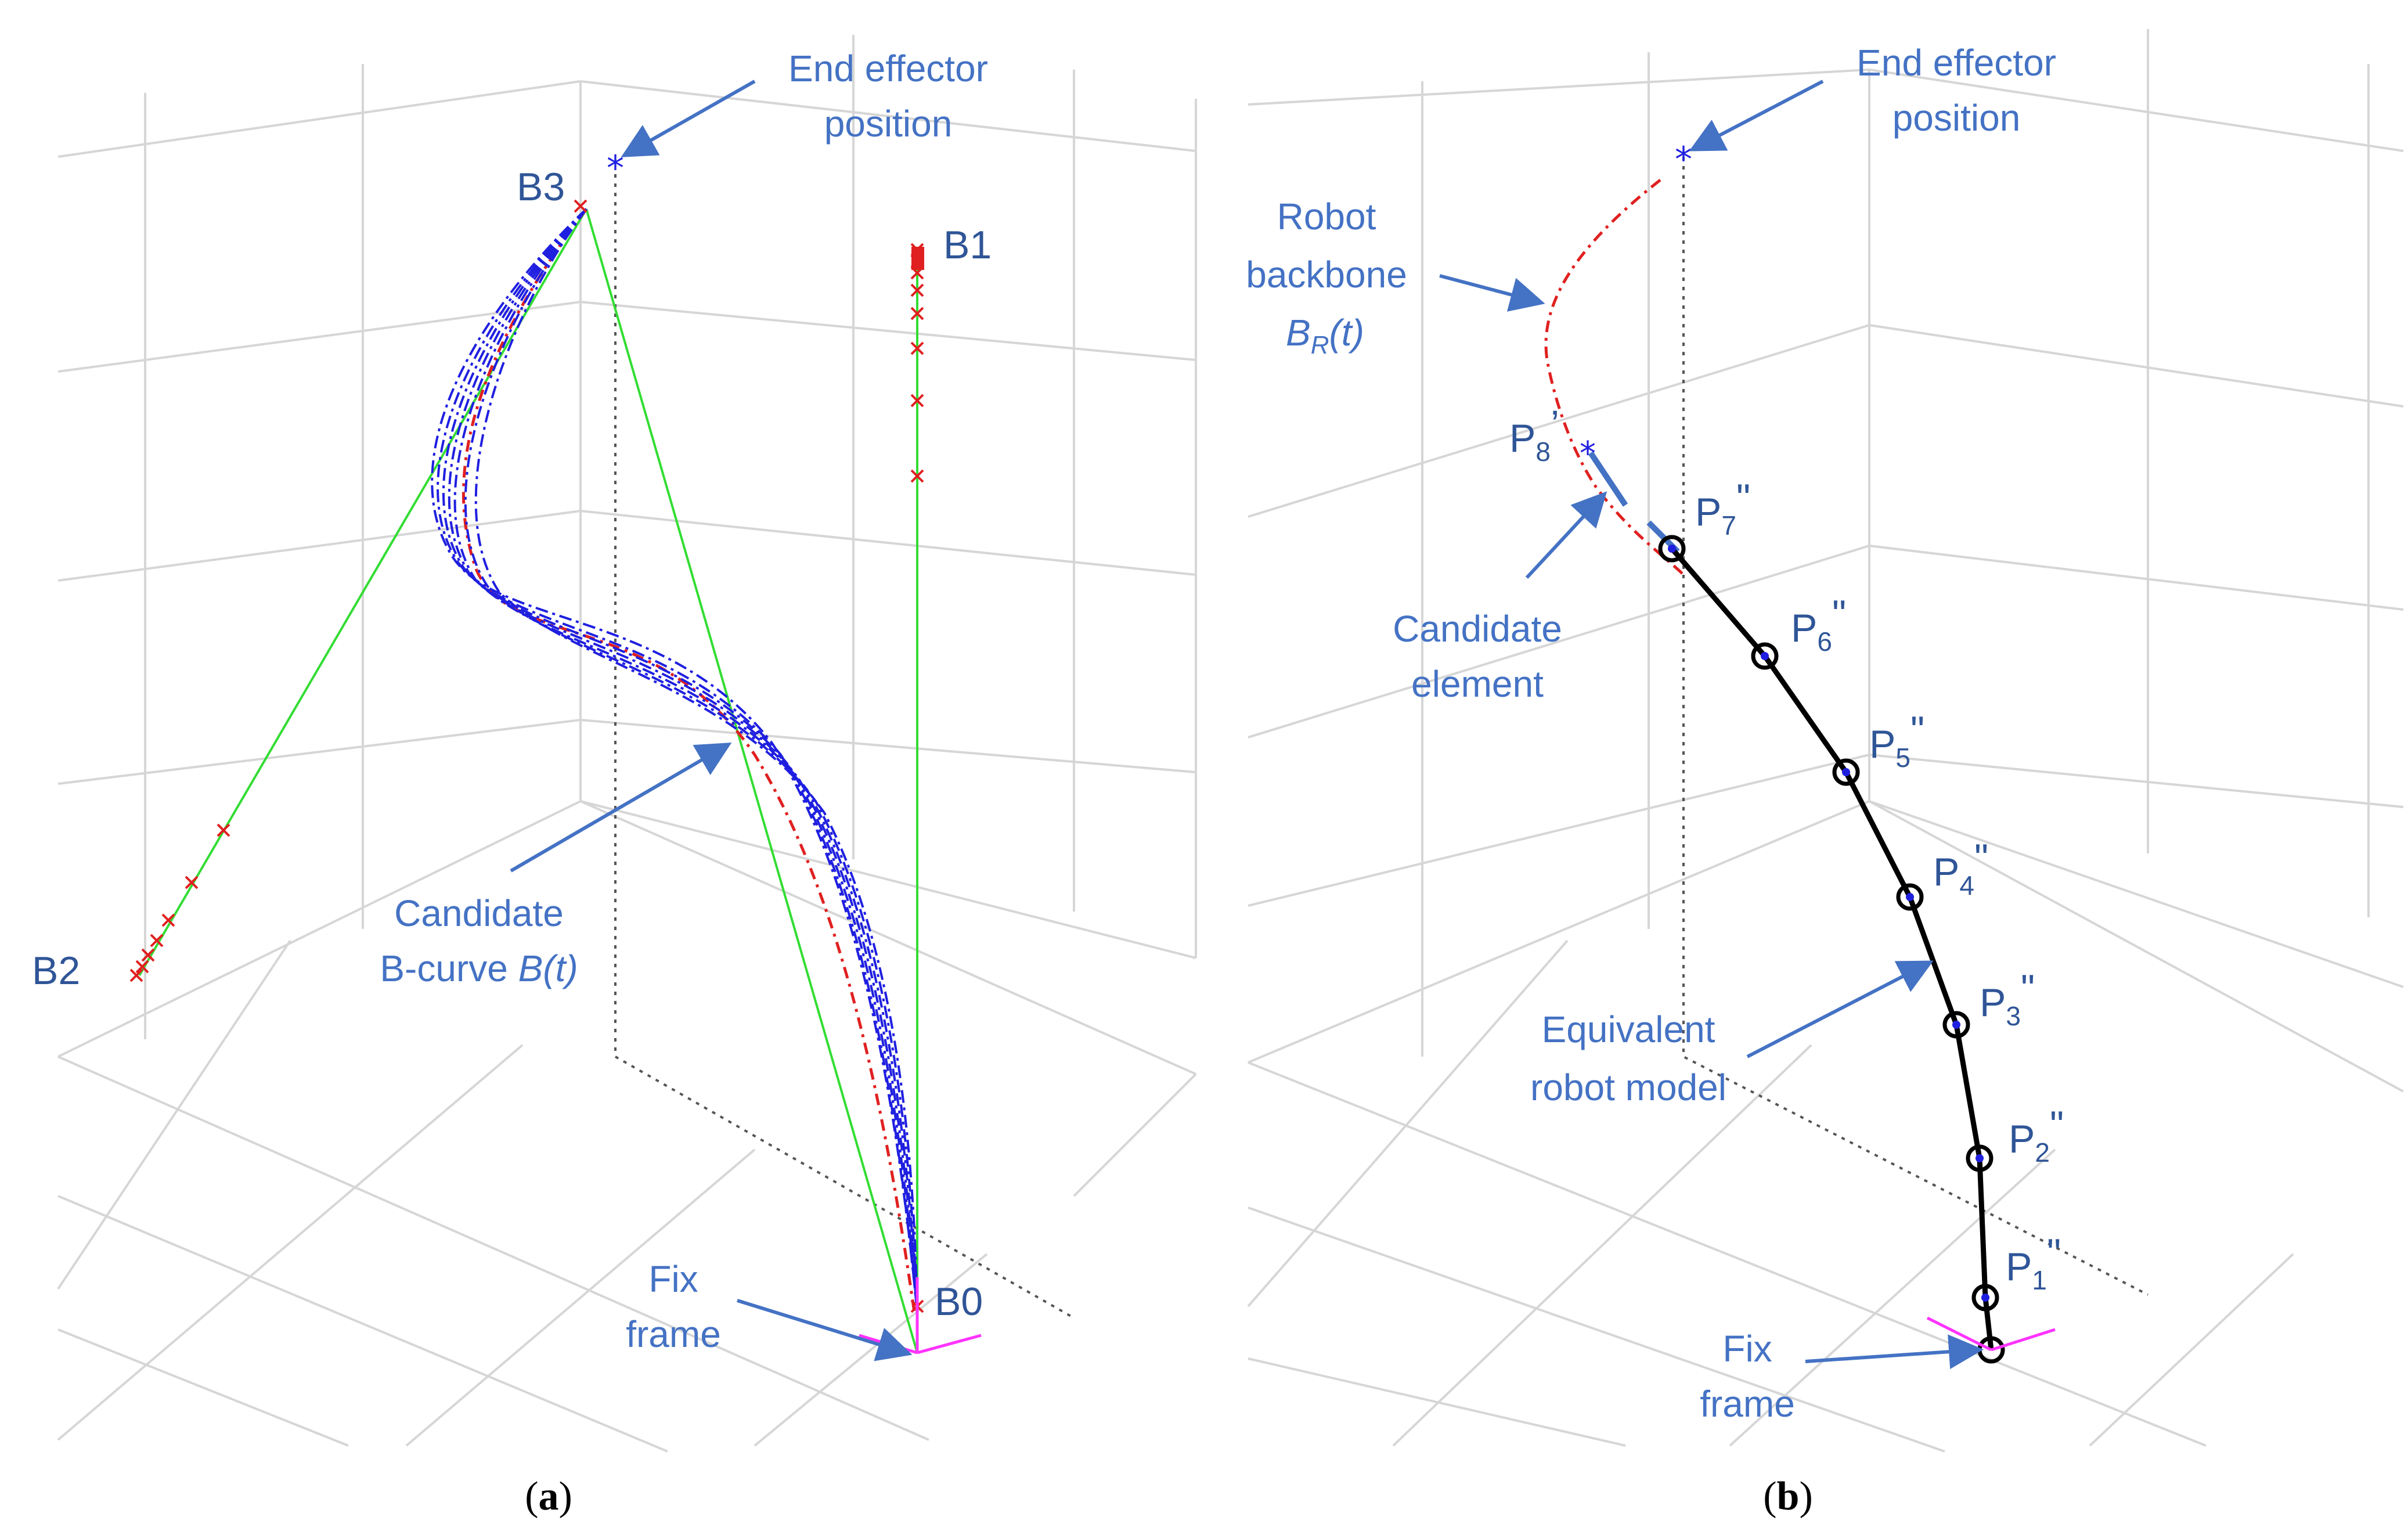 The image size is (2408, 1531). I want to click on p8-label: P8’, so click(1534, 434).